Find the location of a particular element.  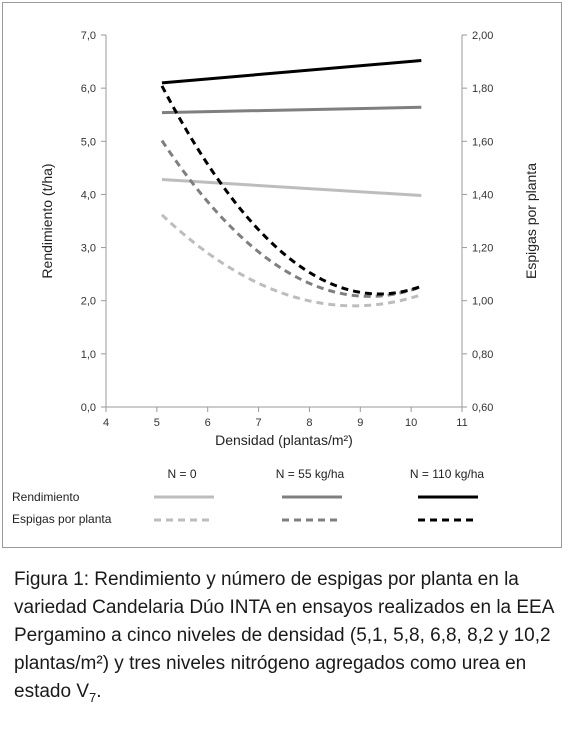

x-tick-label: 10 is located at coordinates (411, 423).